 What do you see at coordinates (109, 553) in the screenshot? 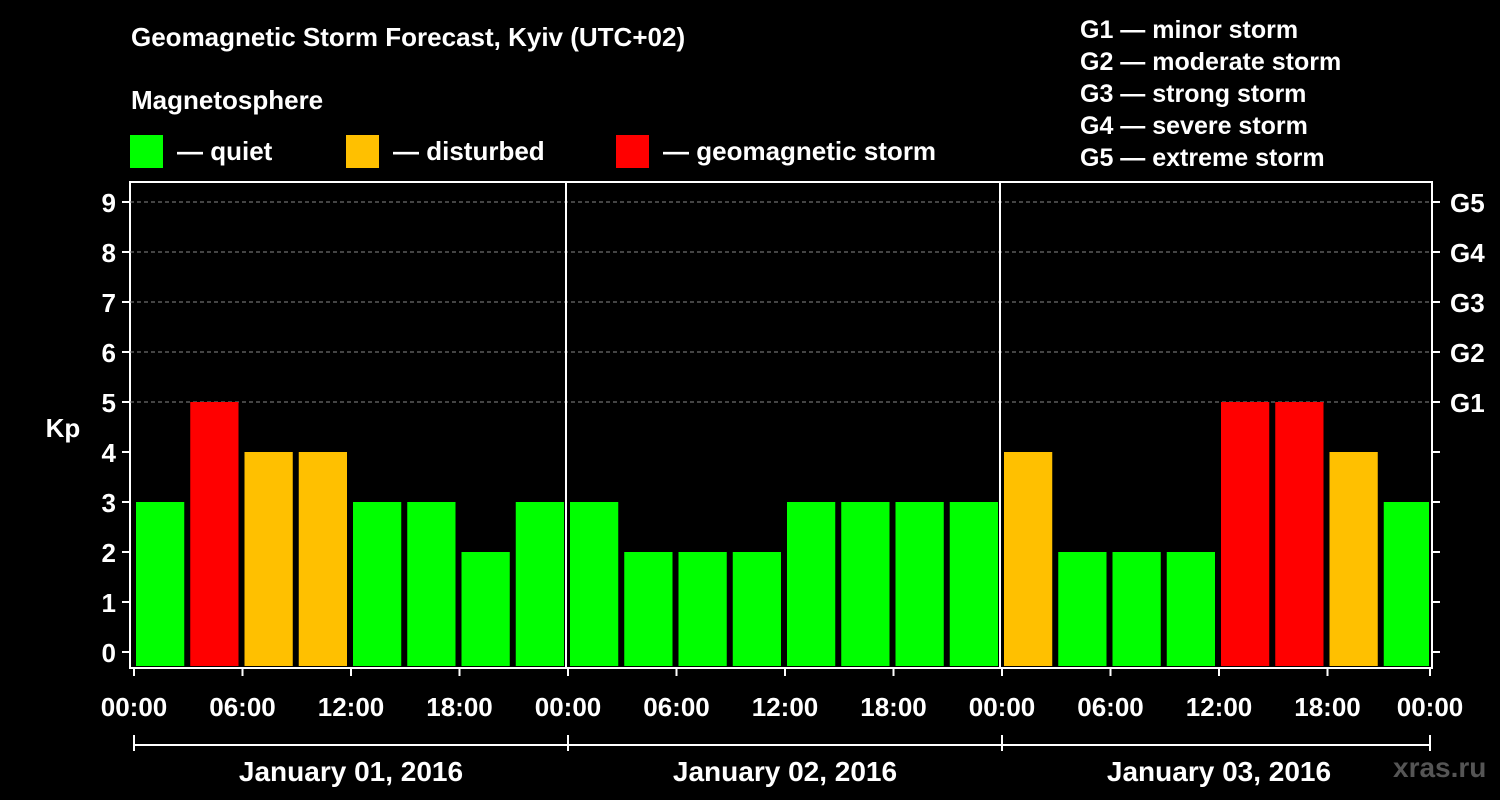
I see `y-tick-label: 2` at bounding box center [109, 553].